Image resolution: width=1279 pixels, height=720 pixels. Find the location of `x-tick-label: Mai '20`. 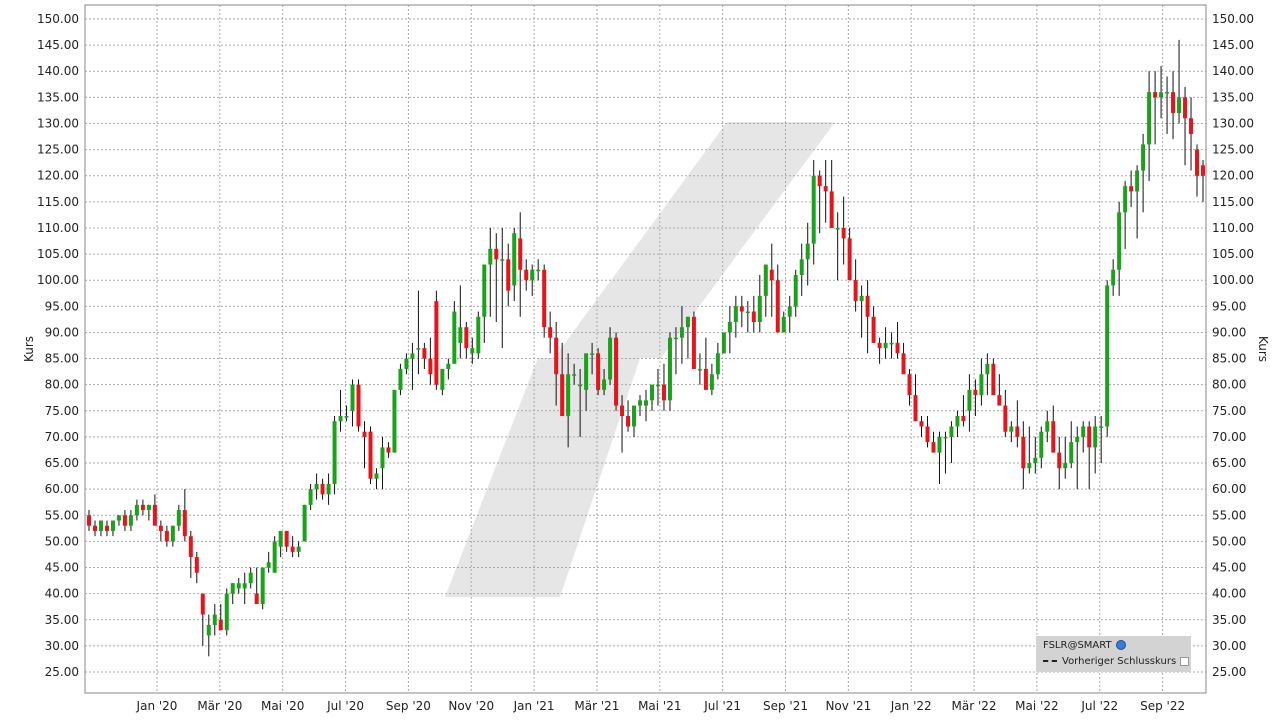

x-tick-label: Mai '20 is located at coordinates (282, 706).